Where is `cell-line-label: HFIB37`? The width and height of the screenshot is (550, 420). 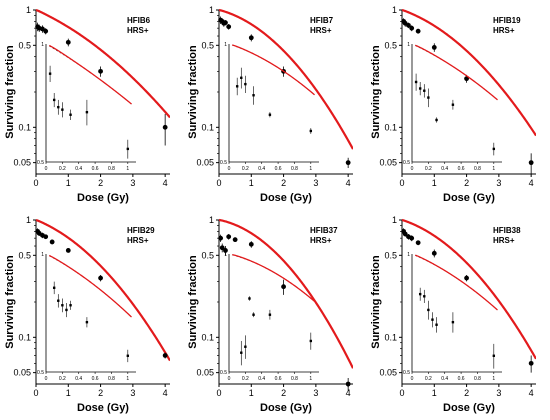
cell-line-label: HFIB37 is located at coordinates (324, 230).